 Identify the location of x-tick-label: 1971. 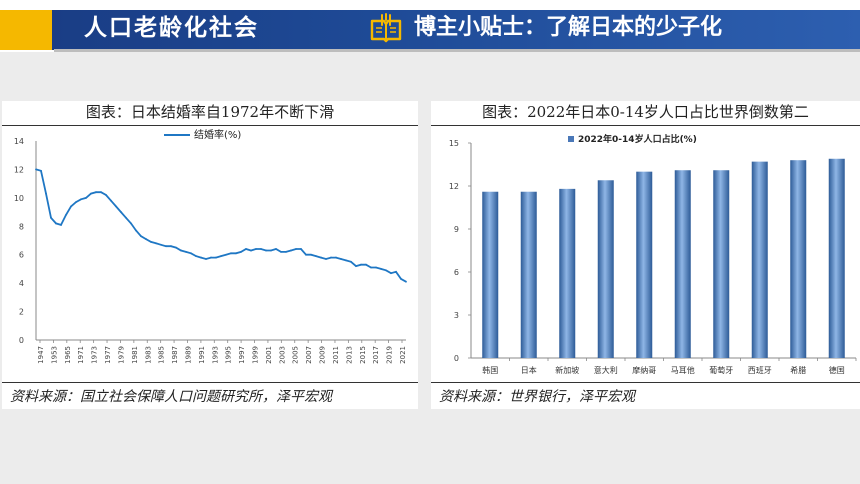
(81, 355).